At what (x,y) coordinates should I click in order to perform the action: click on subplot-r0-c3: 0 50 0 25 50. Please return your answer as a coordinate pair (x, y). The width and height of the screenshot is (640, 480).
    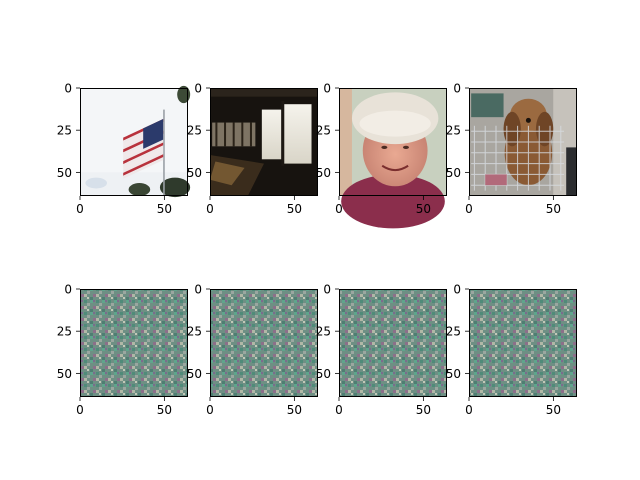
    Looking at the image, I should click on (511, 149).